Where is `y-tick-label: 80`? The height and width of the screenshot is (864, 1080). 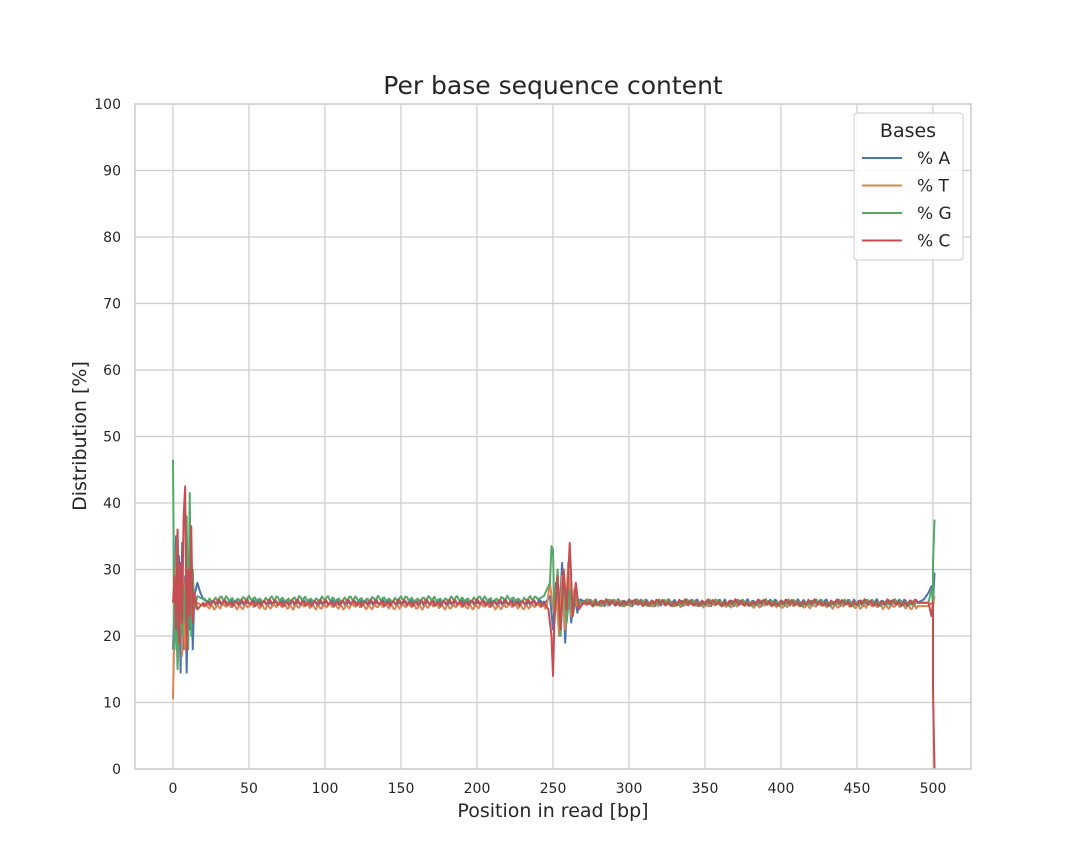
y-tick-label: 80 is located at coordinates (112, 238).